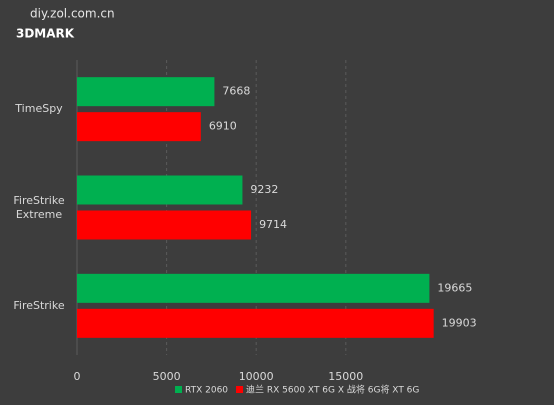 This screenshot has width=554, height=405. Describe the element at coordinates (332, 390) in the screenshot. I see `legend-label: 迪兰 RX 5600 XT 6G X 战将 6G将 XT 6G` at that location.